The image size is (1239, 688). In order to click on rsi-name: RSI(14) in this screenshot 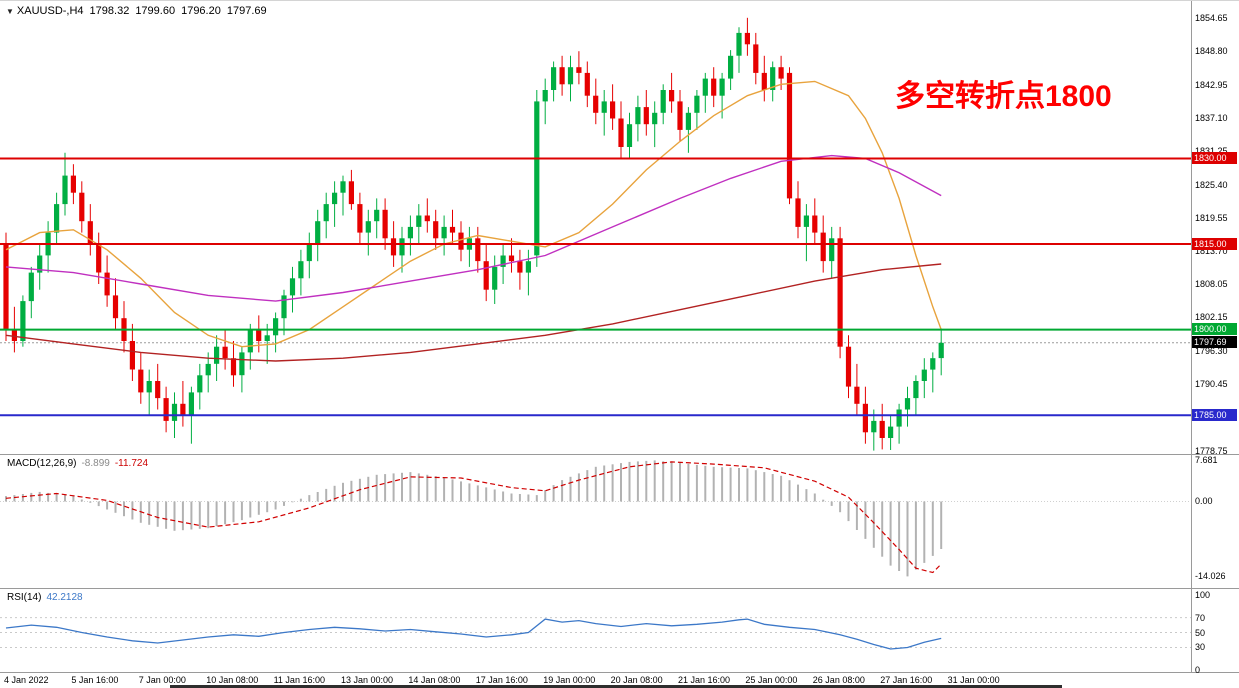, I will do `click(24, 597)`.